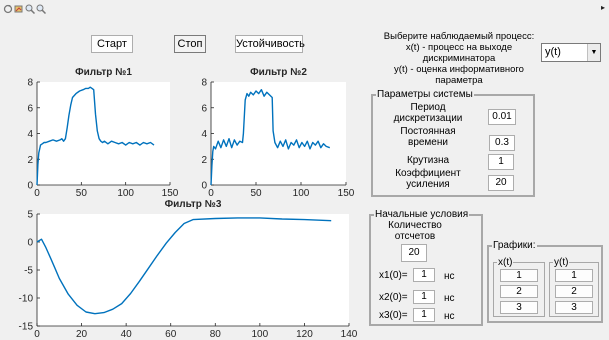 The width and height of the screenshot is (609, 340). What do you see at coordinates (41, 9) in the screenshot?
I see `zoom-out-icon` at bounding box center [41, 9].